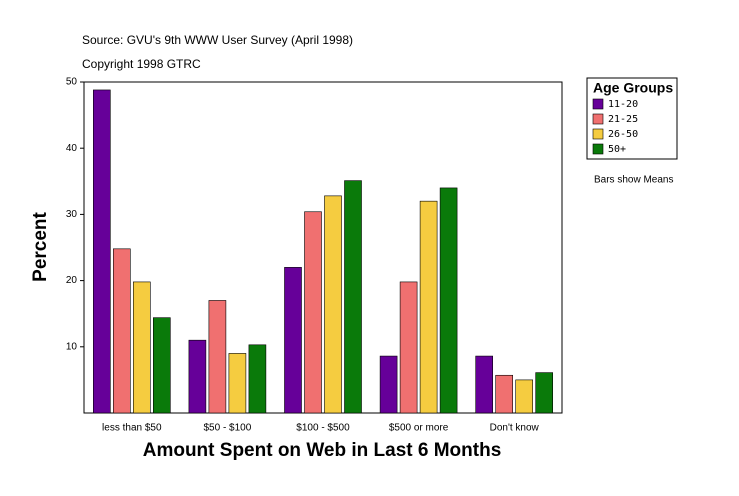  Describe the element at coordinates (633, 180) in the screenshot. I see `note: Bars show Means` at that location.